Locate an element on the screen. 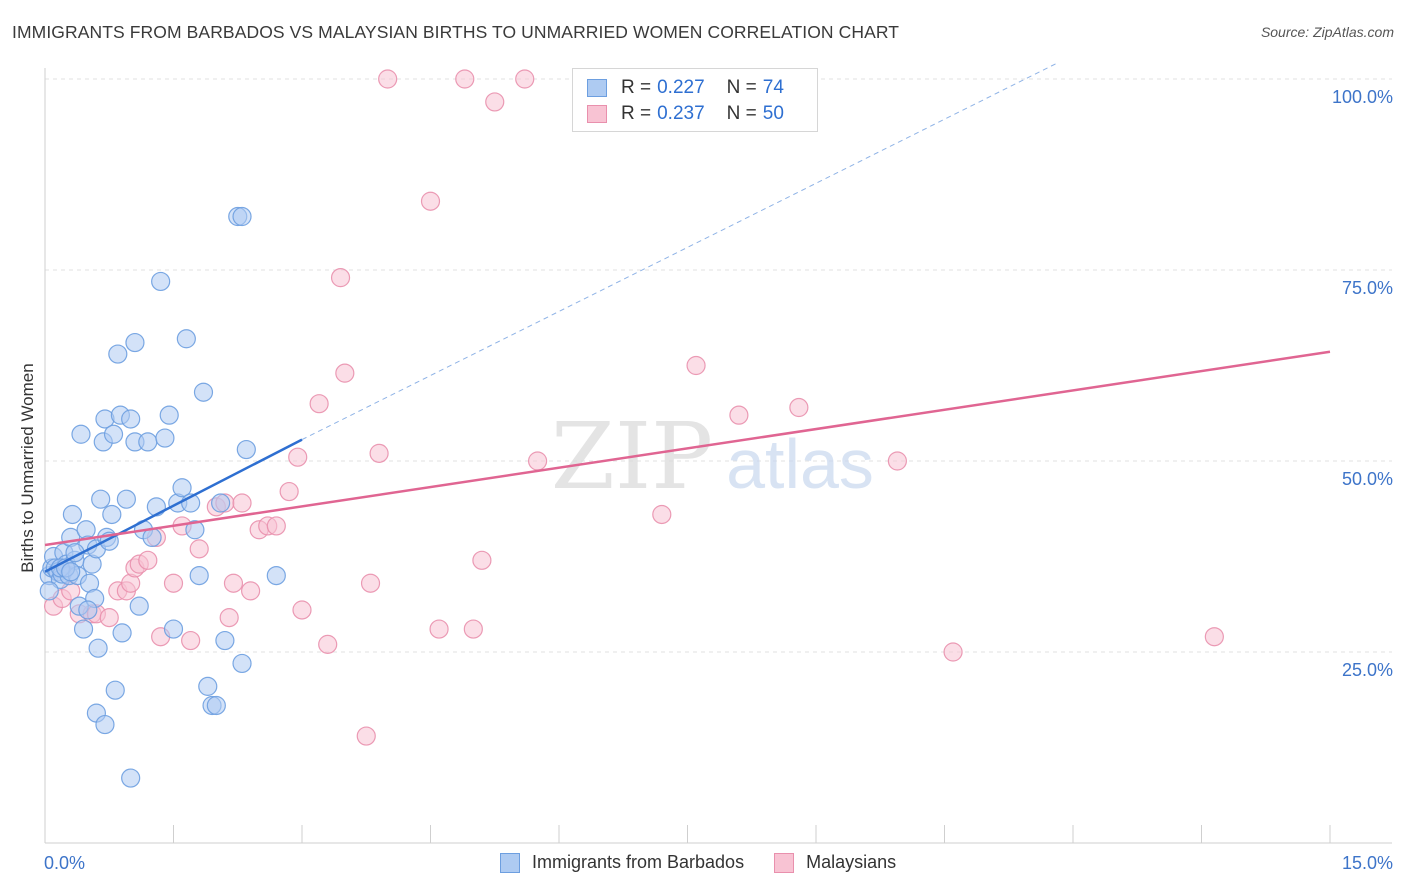 The image size is (1406, 892). legend-r-value: 0.237 is located at coordinates (681, 113).